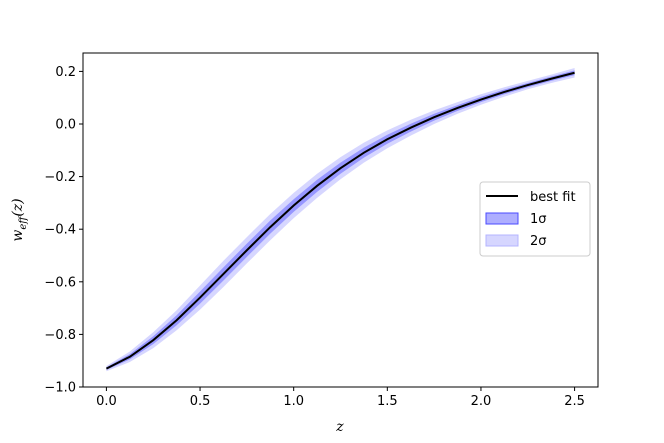 This screenshot has height=443, width=664. I want to click on y-tick-label: −0.6, so click(60, 282).